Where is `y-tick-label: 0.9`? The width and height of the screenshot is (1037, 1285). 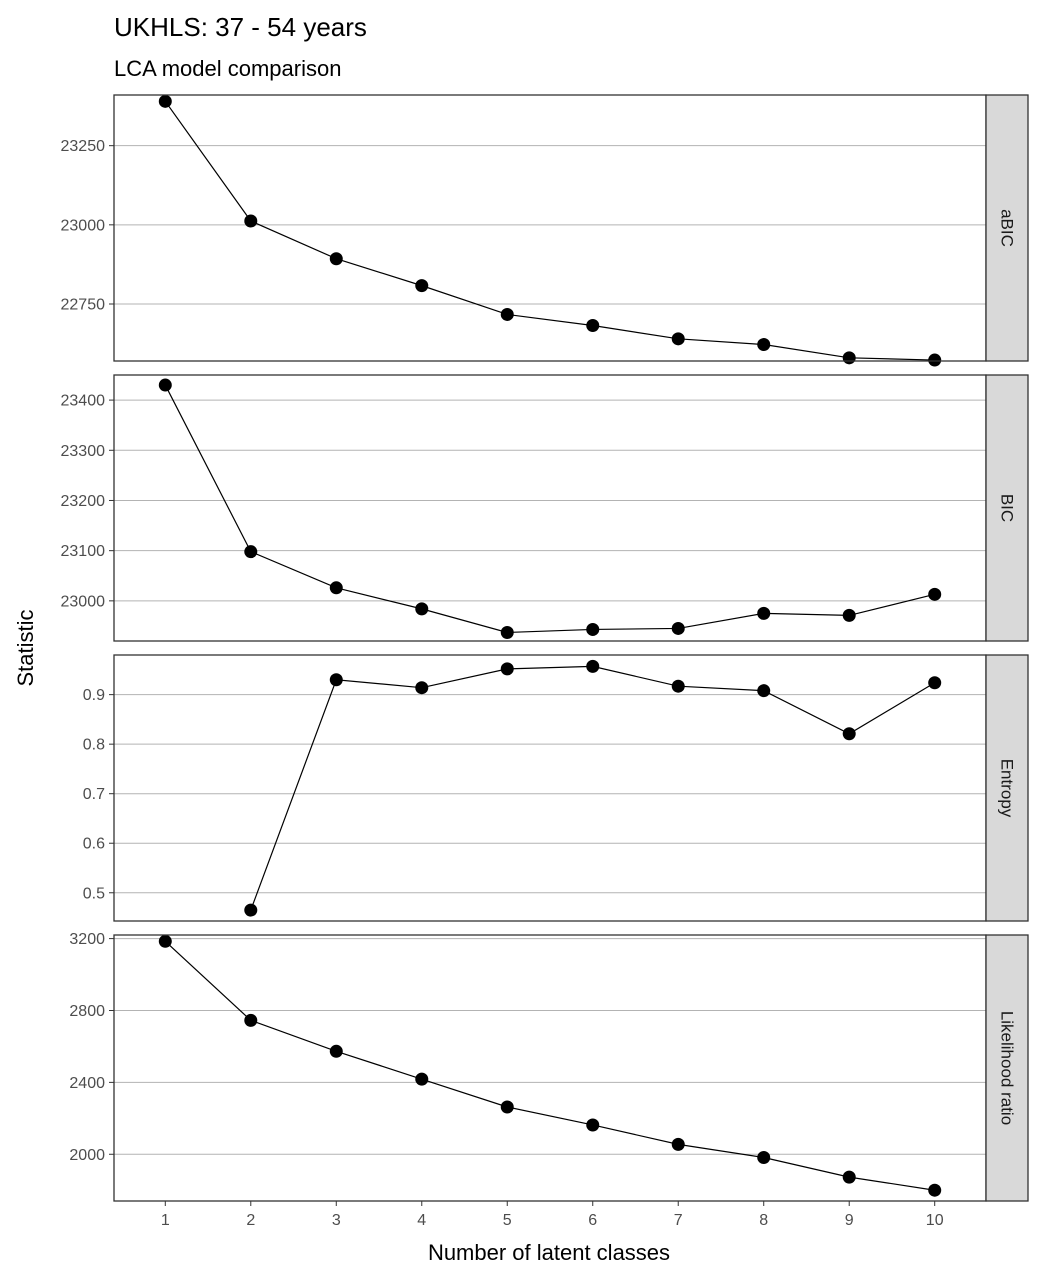
y-tick-label: 0.9 is located at coordinates (94, 695).